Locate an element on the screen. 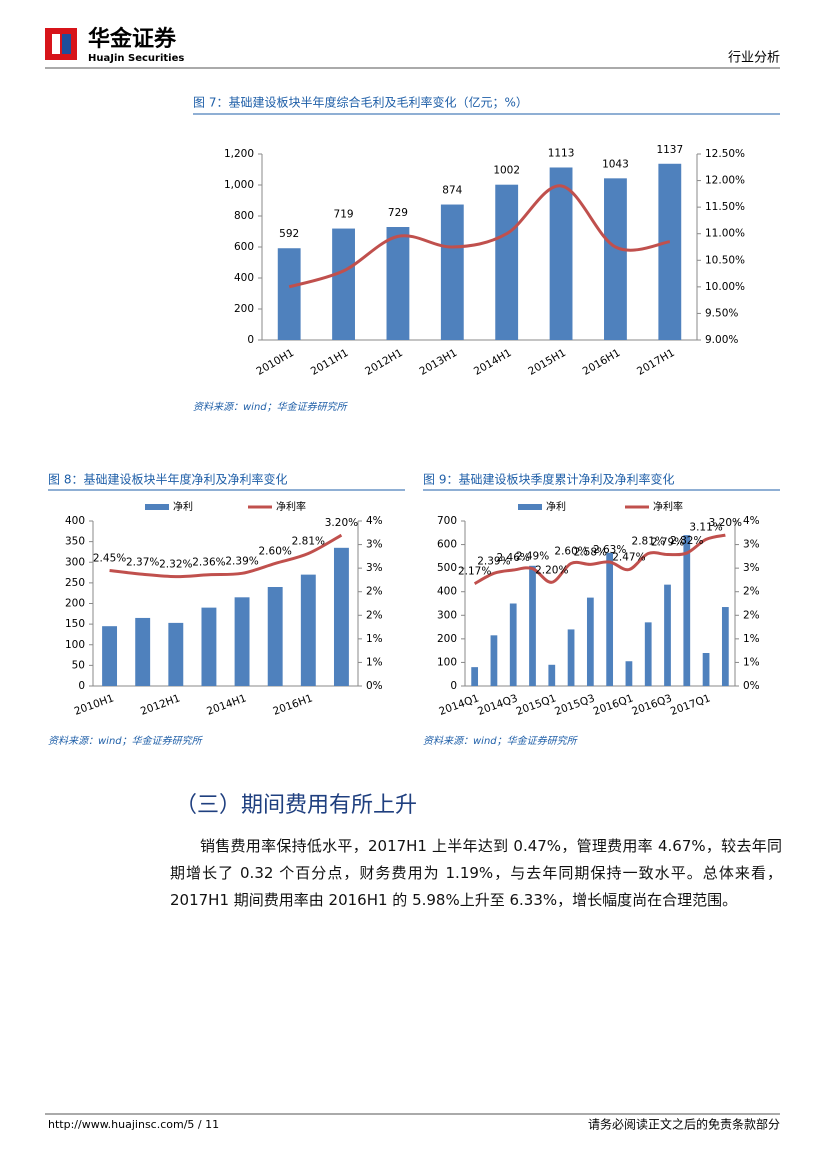 This screenshot has height=1169, width=827. bar-value-label: 1043 is located at coordinates (615, 164).